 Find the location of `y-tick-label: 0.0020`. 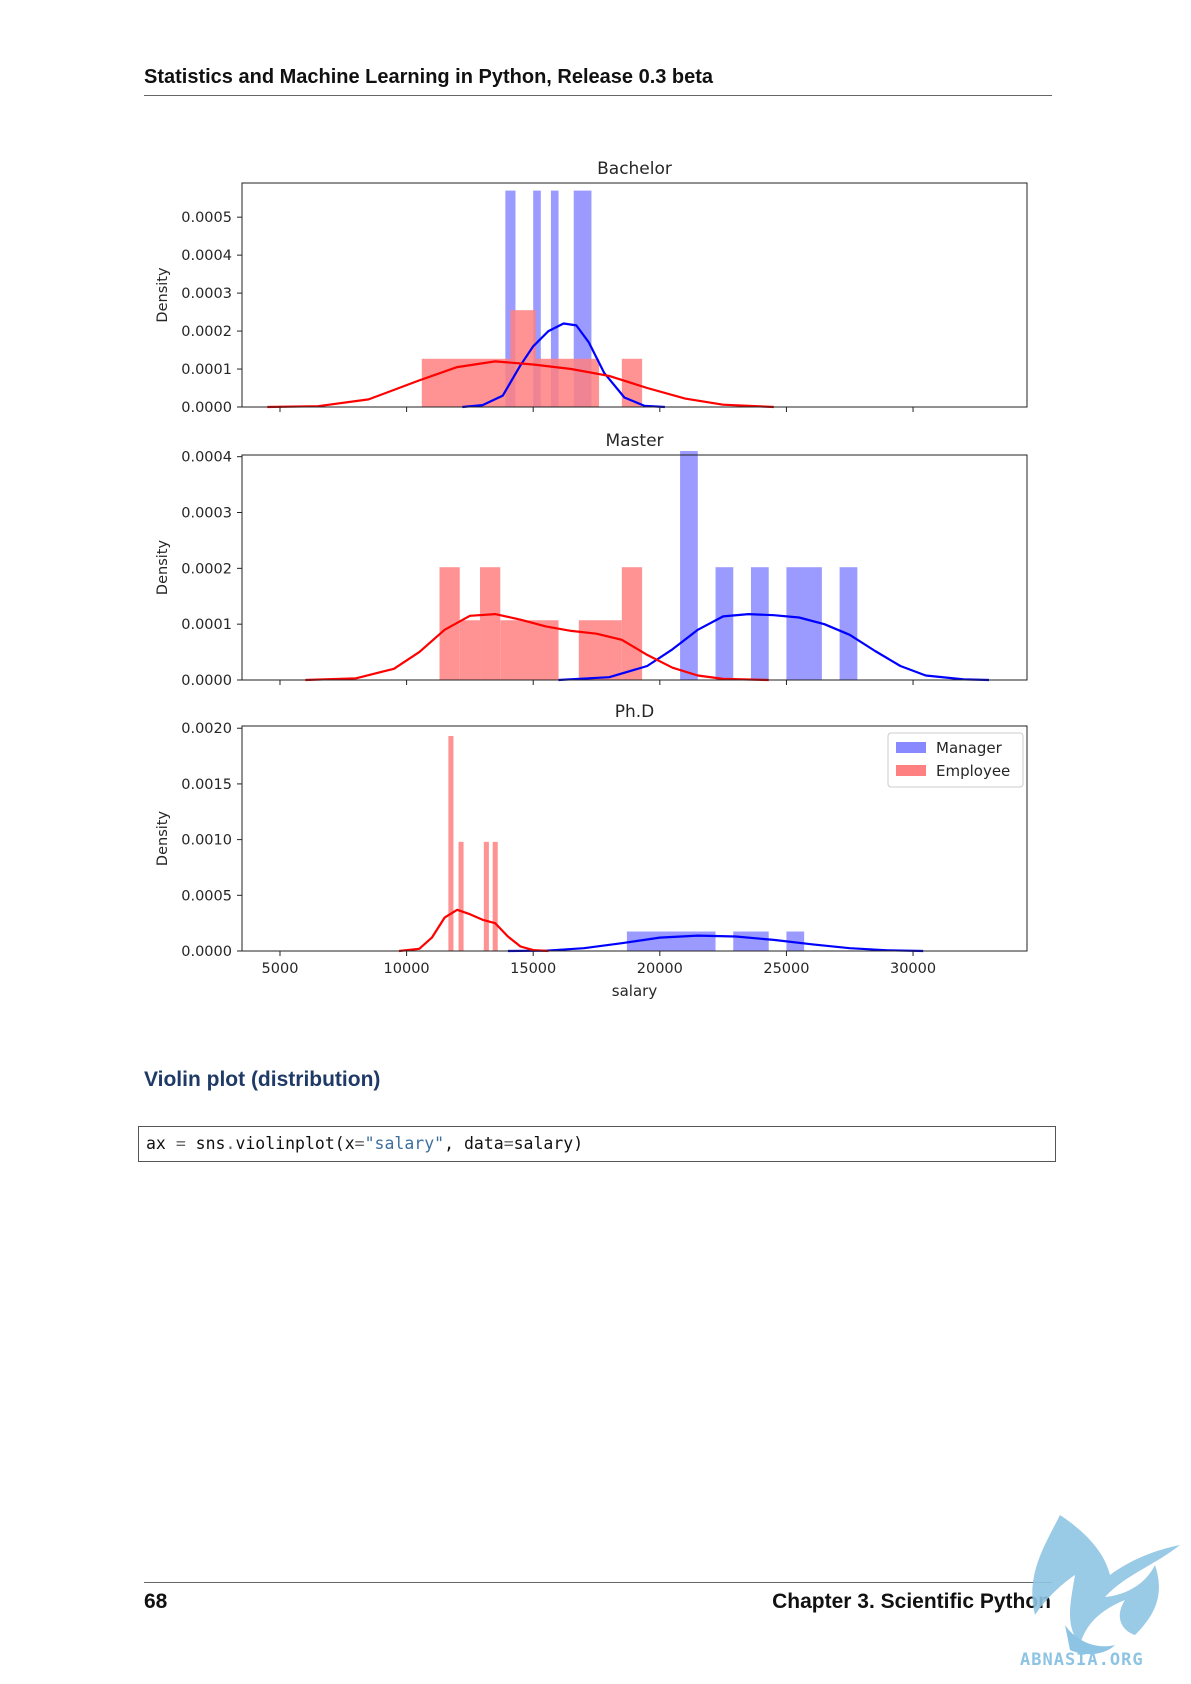

y-tick-label: 0.0020 is located at coordinates (206, 729).